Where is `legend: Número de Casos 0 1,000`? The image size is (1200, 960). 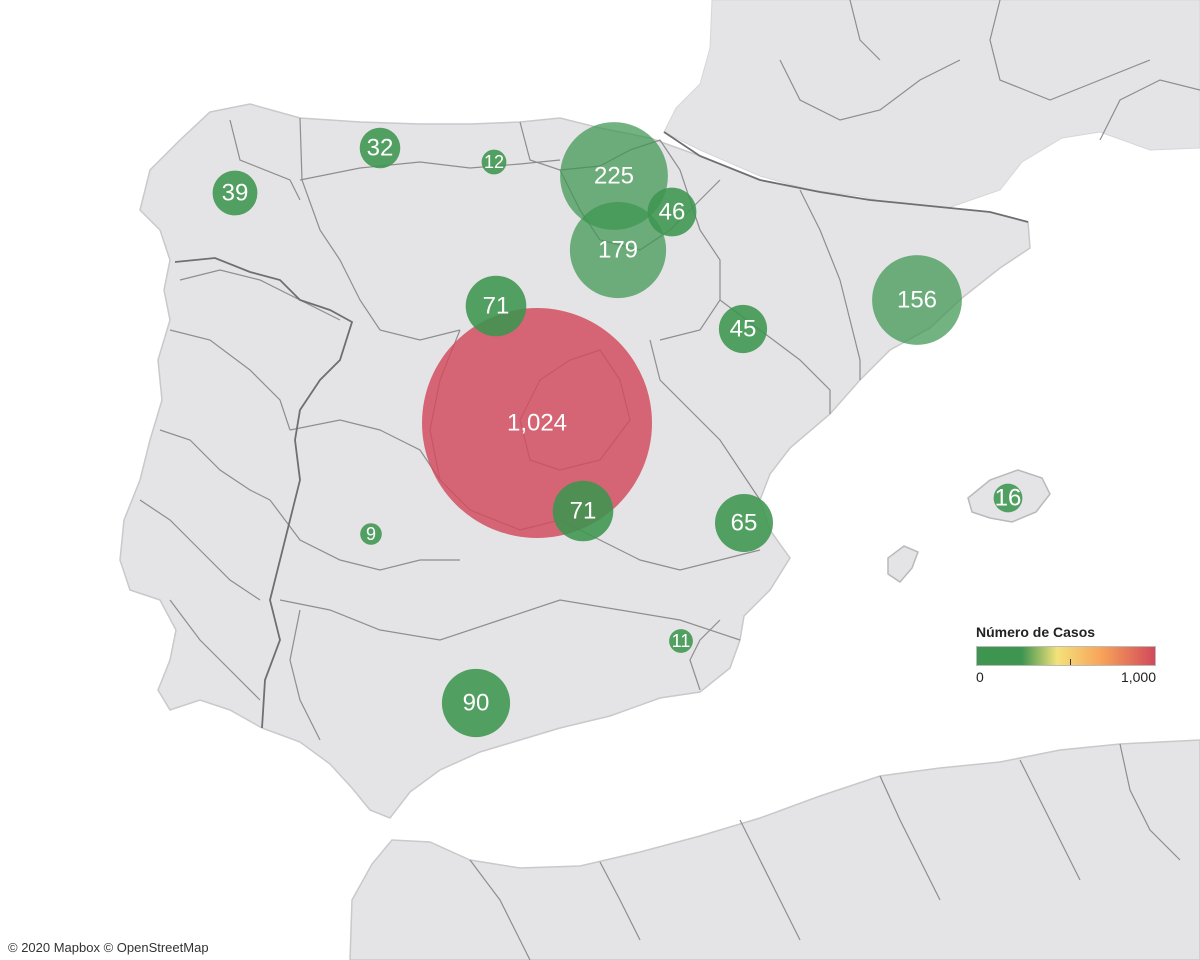 legend: Número de Casos 0 1,000 is located at coordinates (1068, 654).